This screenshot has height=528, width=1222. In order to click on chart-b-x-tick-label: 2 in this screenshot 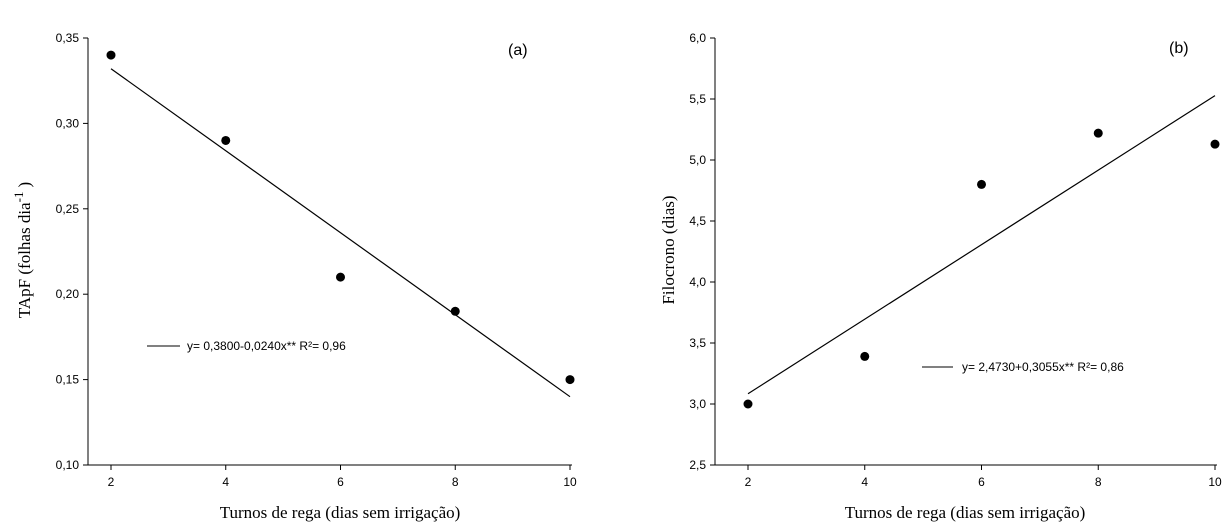, I will do `click(748, 482)`.